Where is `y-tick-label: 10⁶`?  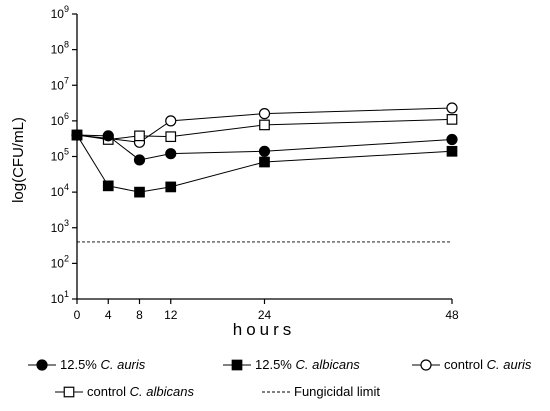
y-tick-label: 10⁶ is located at coordinates (60, 119).